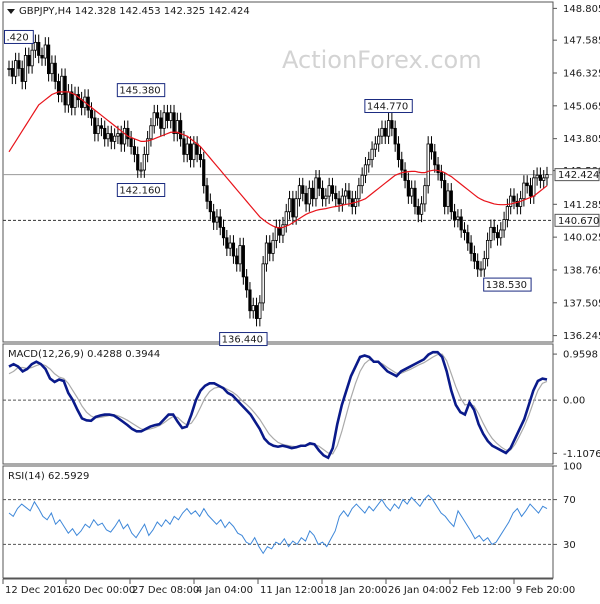  I want to click on price-annotation-label: 136.440, so click(242, 340).